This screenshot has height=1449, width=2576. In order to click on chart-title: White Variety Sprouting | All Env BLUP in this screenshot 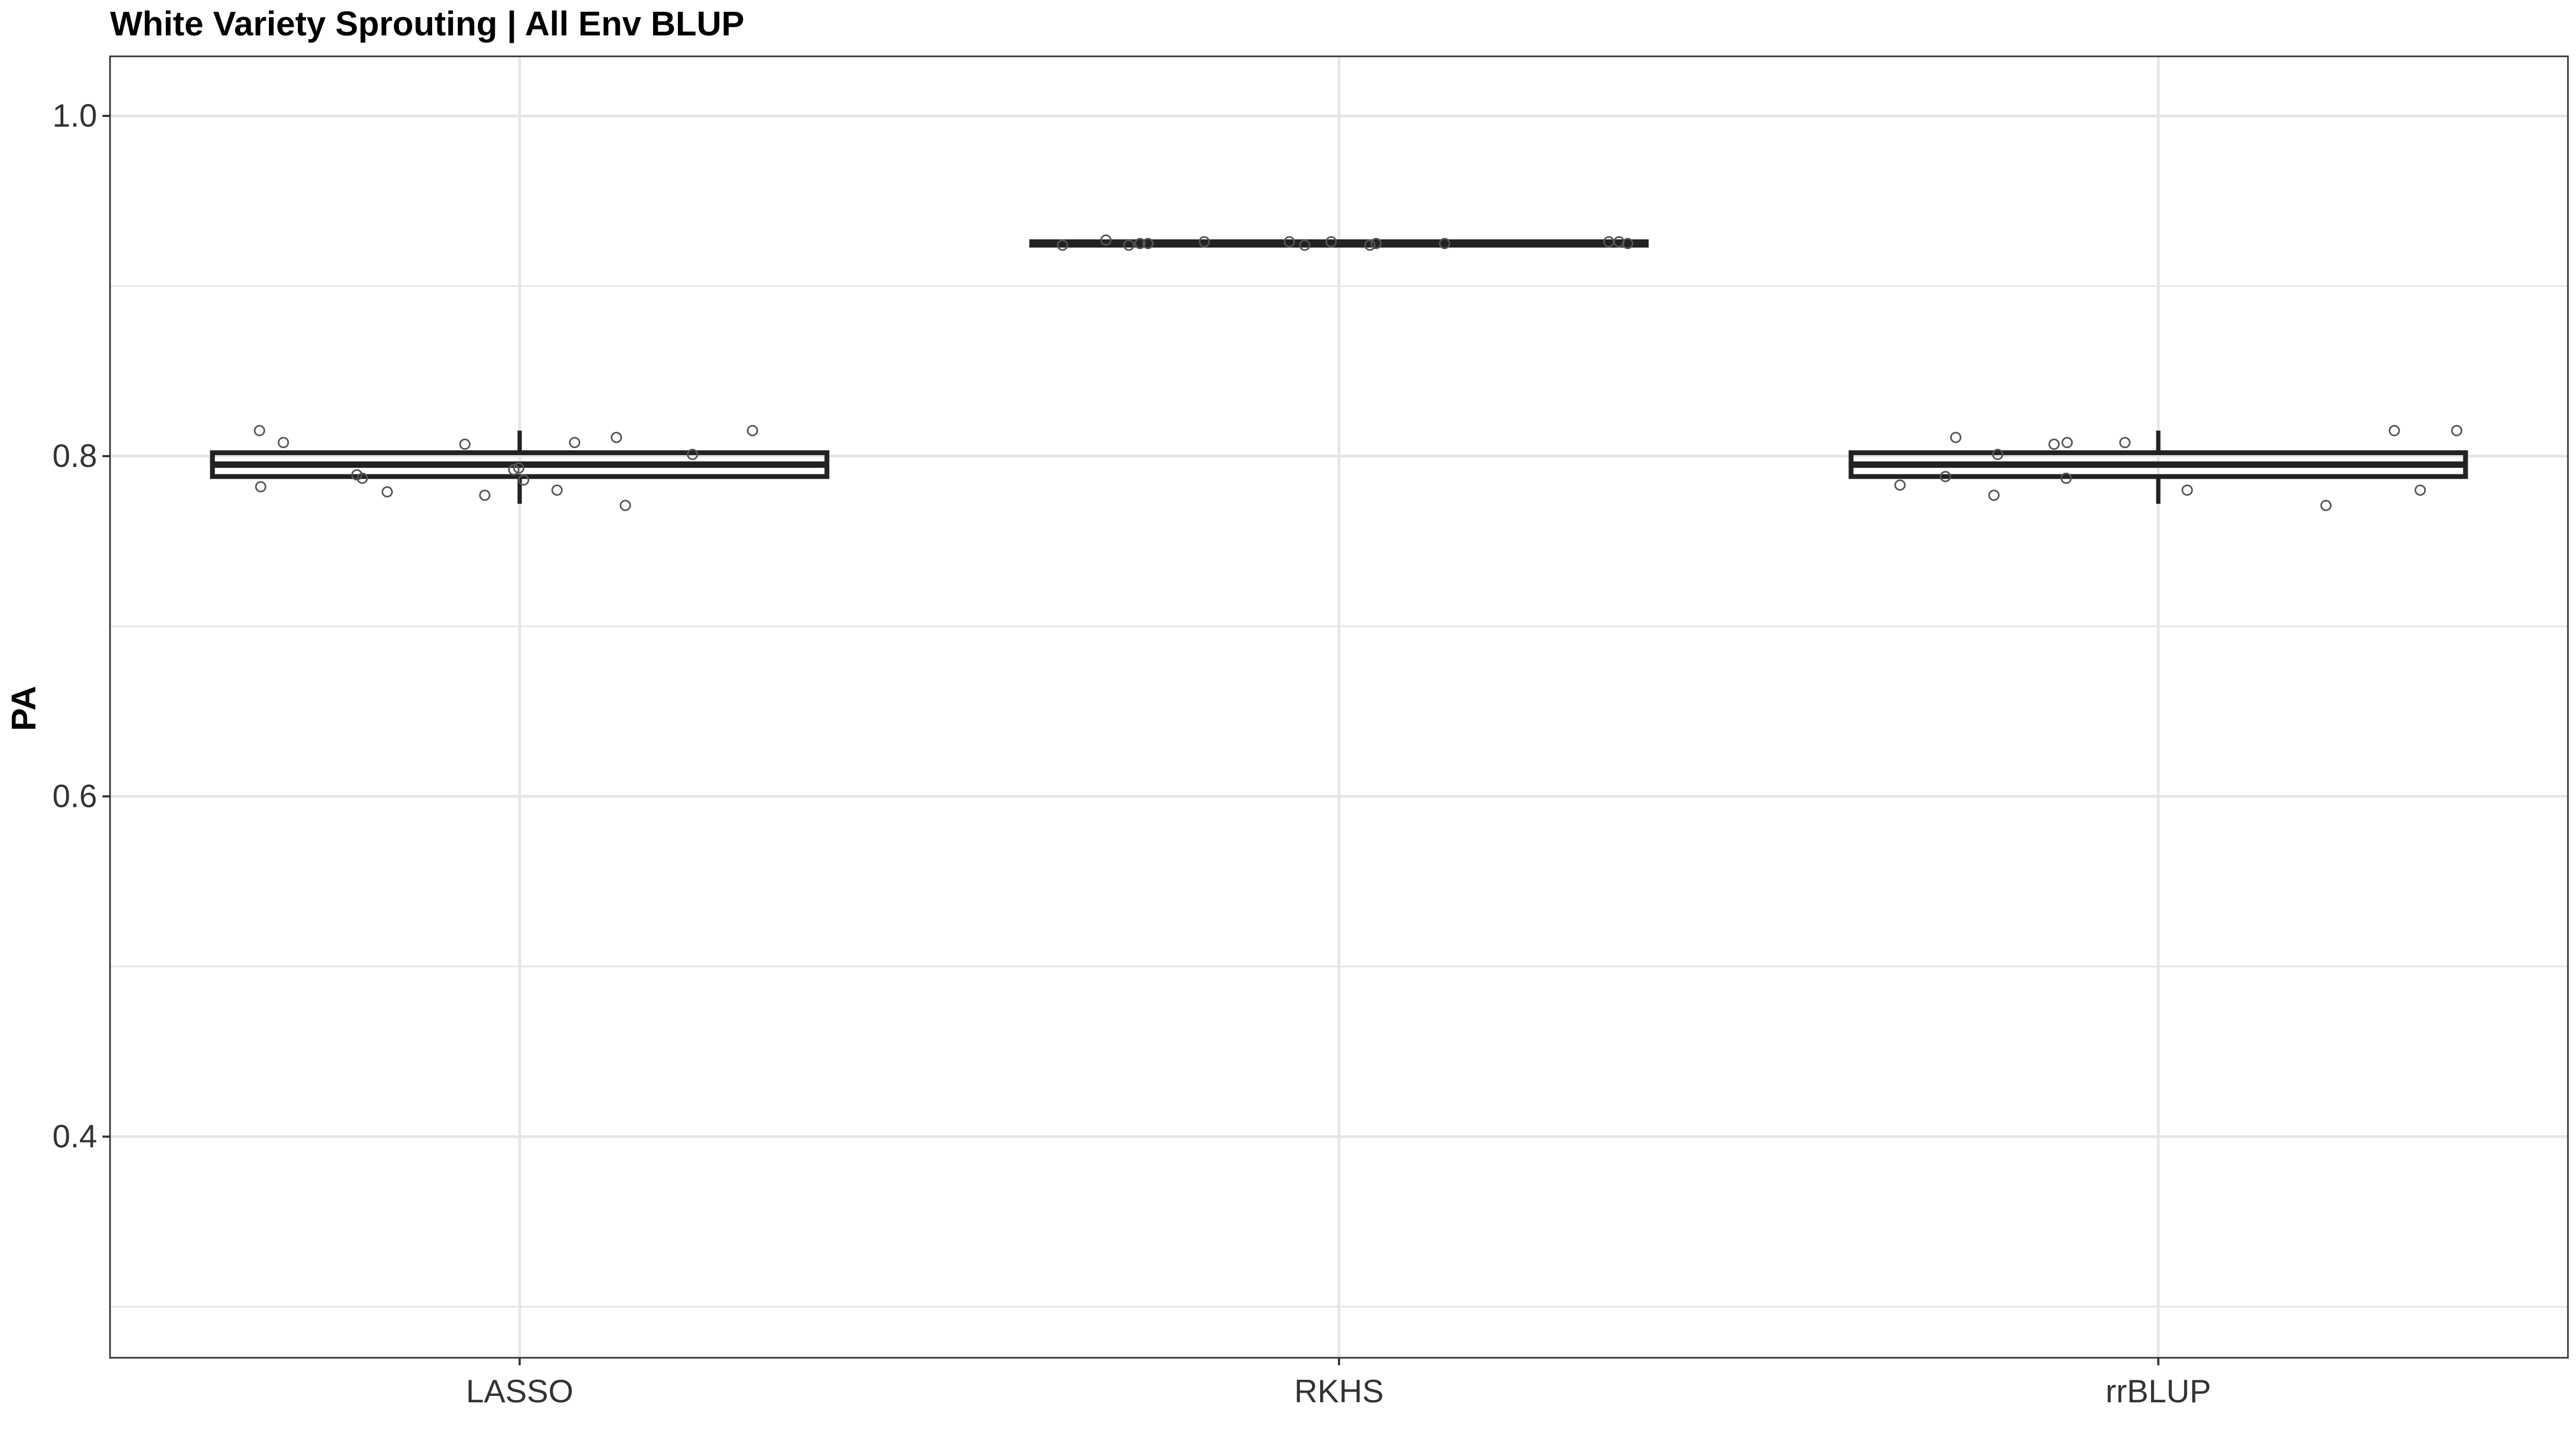, I will do `click(427, 23)`.